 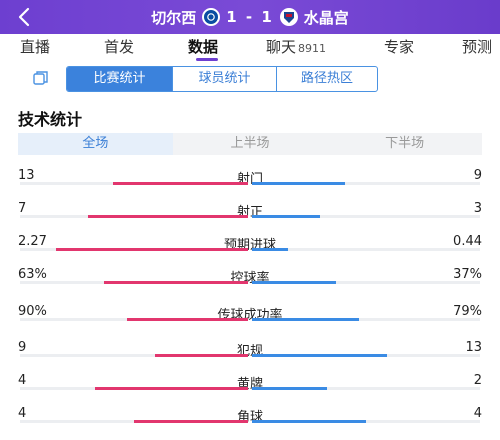 I want to click on chelsea-crest-icon, so click(x=211, y=17).